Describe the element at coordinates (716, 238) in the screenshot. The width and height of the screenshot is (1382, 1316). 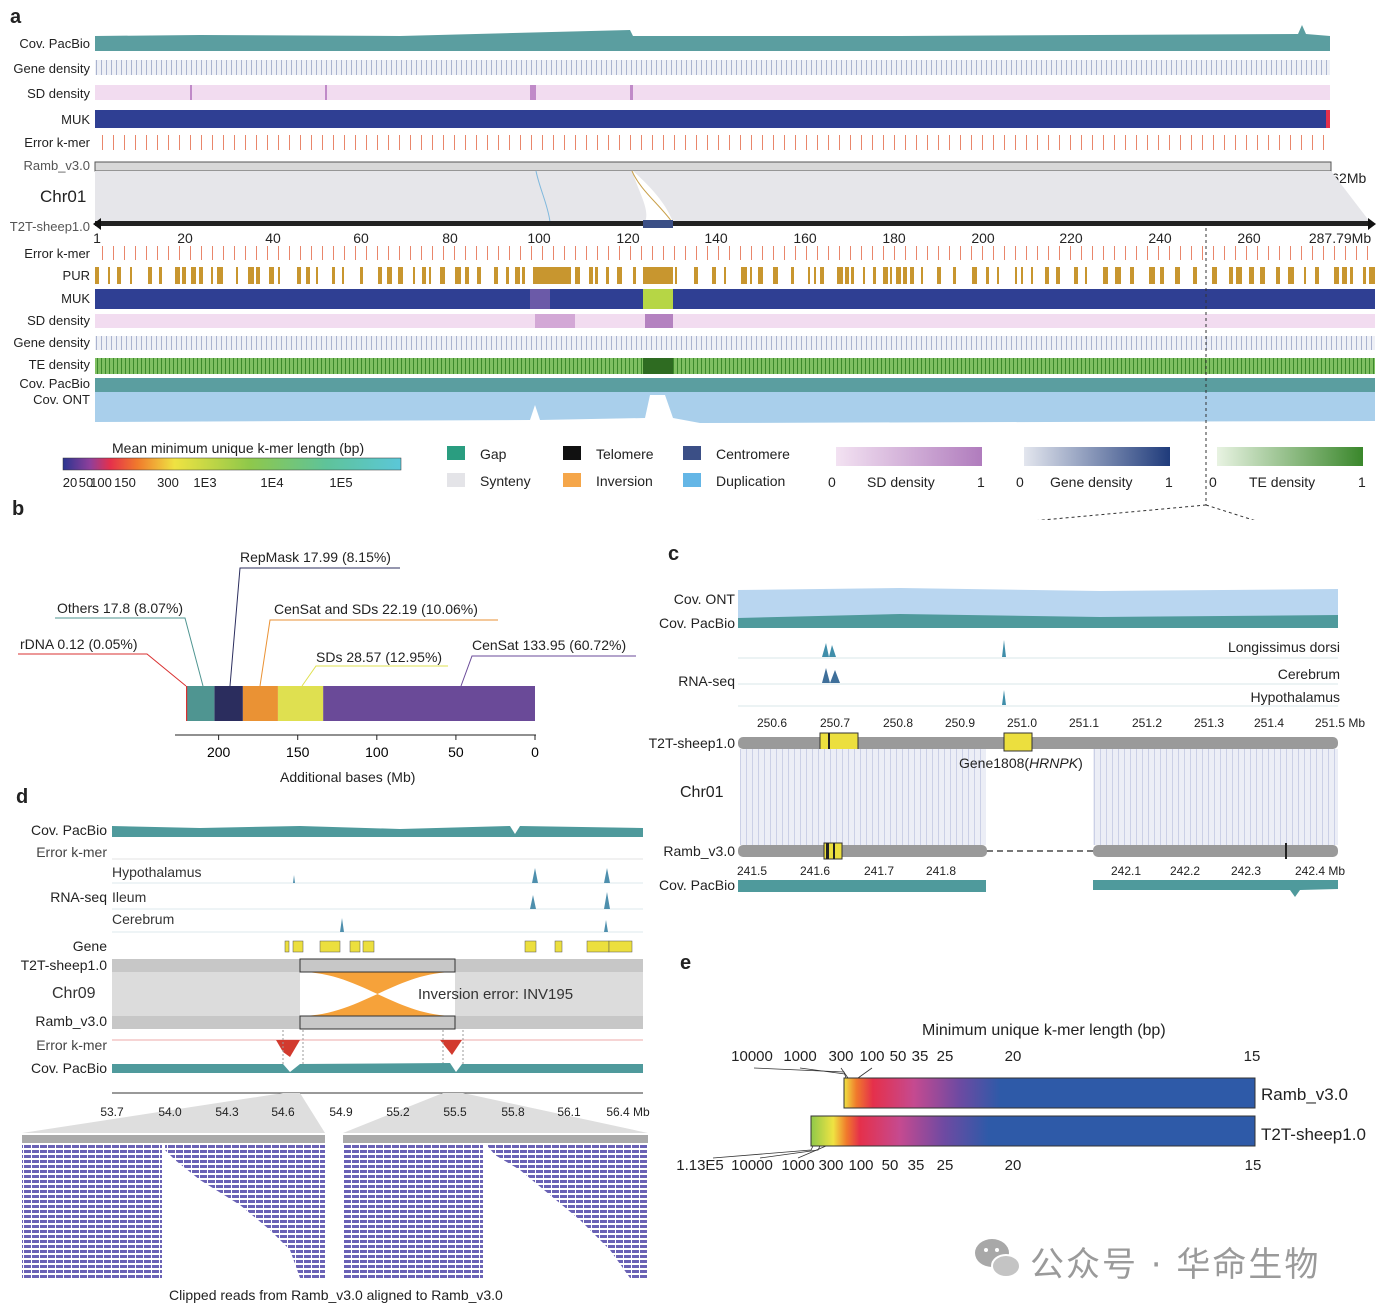
I see `axis-tick-7: 140` at that location.